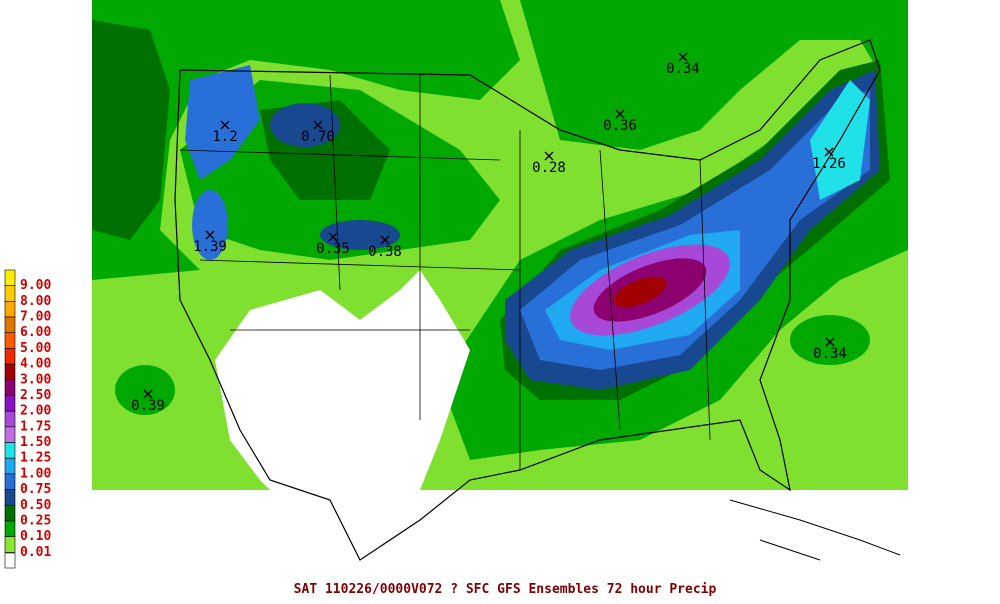 The width and height of the screenshot is (1000, 604). Describe the element at coordinates (35, 426) in the screenshot. I see `legend-label: 1.75` at that location.